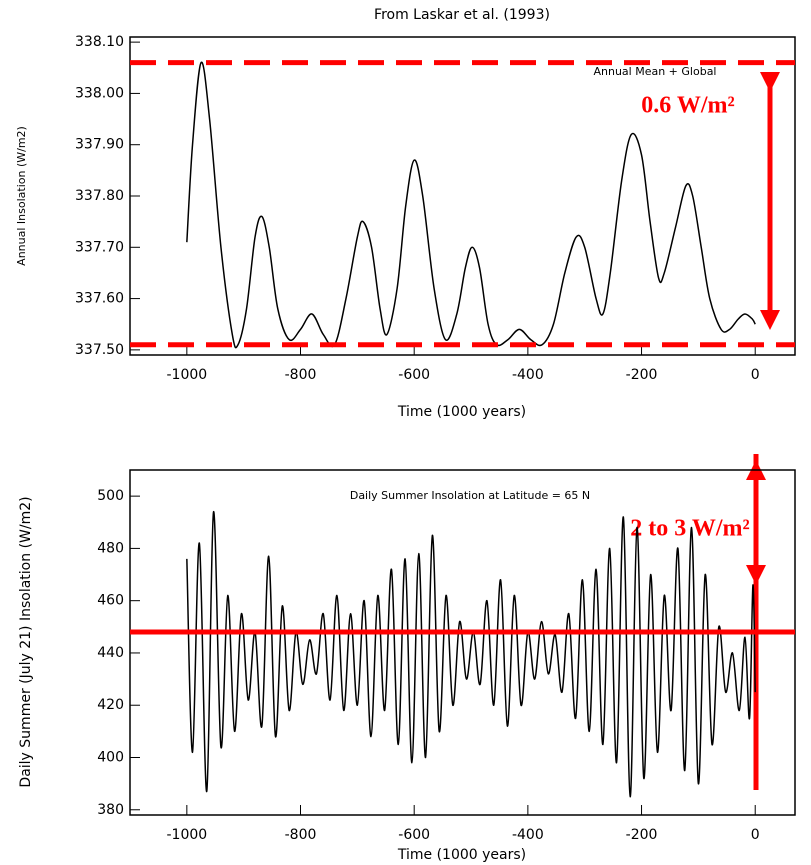 The width and height of the screenshot is (811, 865). Describe the element at coordinates (110, 653) in the screenshot. I see `y-tick-label: 440` at that location.